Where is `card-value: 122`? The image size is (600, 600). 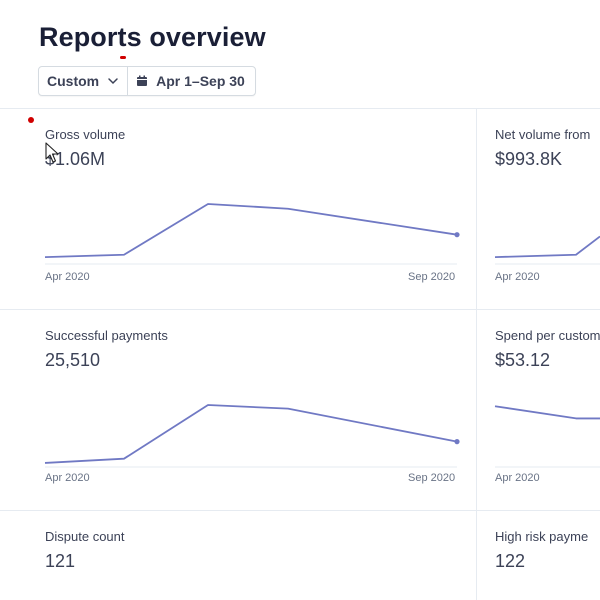 card-value: 122 is located at coordinates (510, 561).